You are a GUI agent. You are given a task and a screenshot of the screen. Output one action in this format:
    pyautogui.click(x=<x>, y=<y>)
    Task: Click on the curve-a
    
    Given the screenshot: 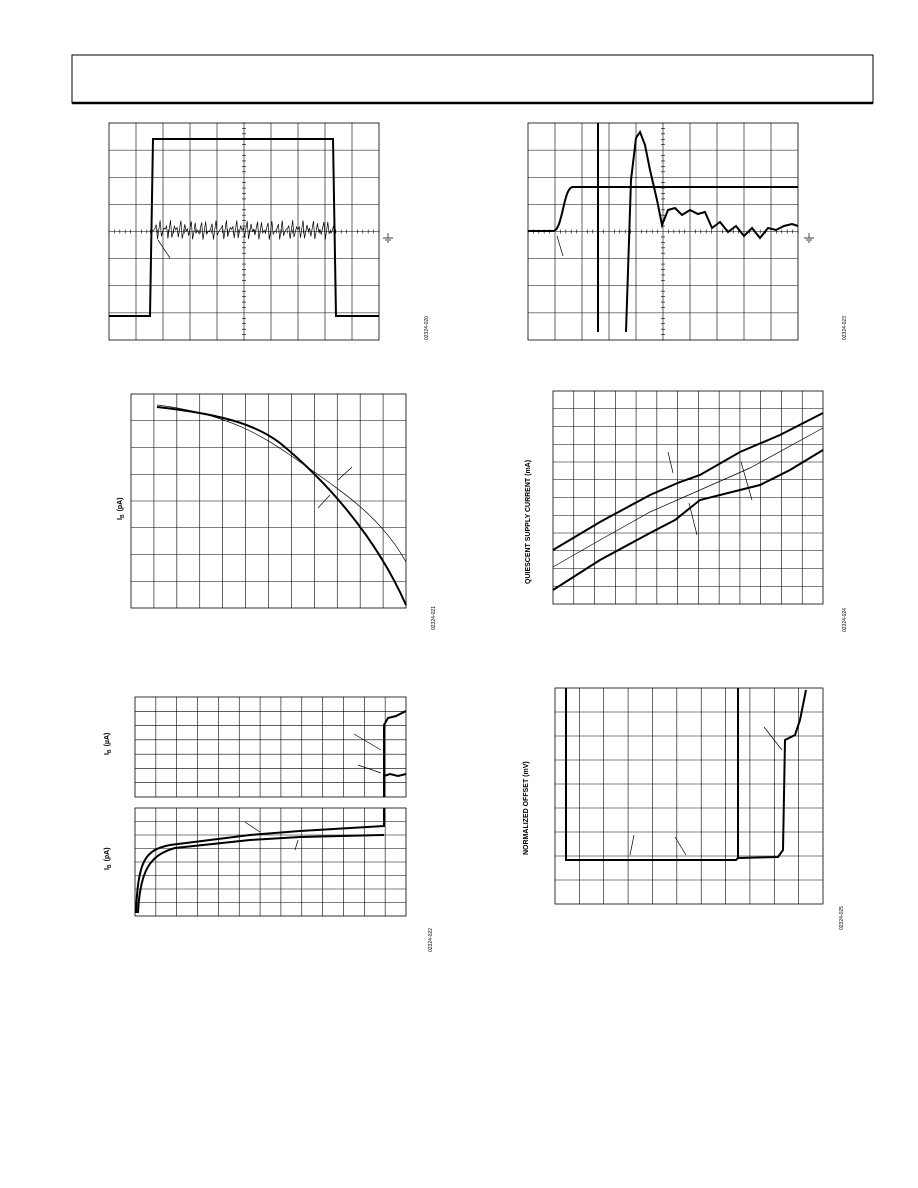 What is the action you would take?
    pyautogui.click(x=652, y=774)
    